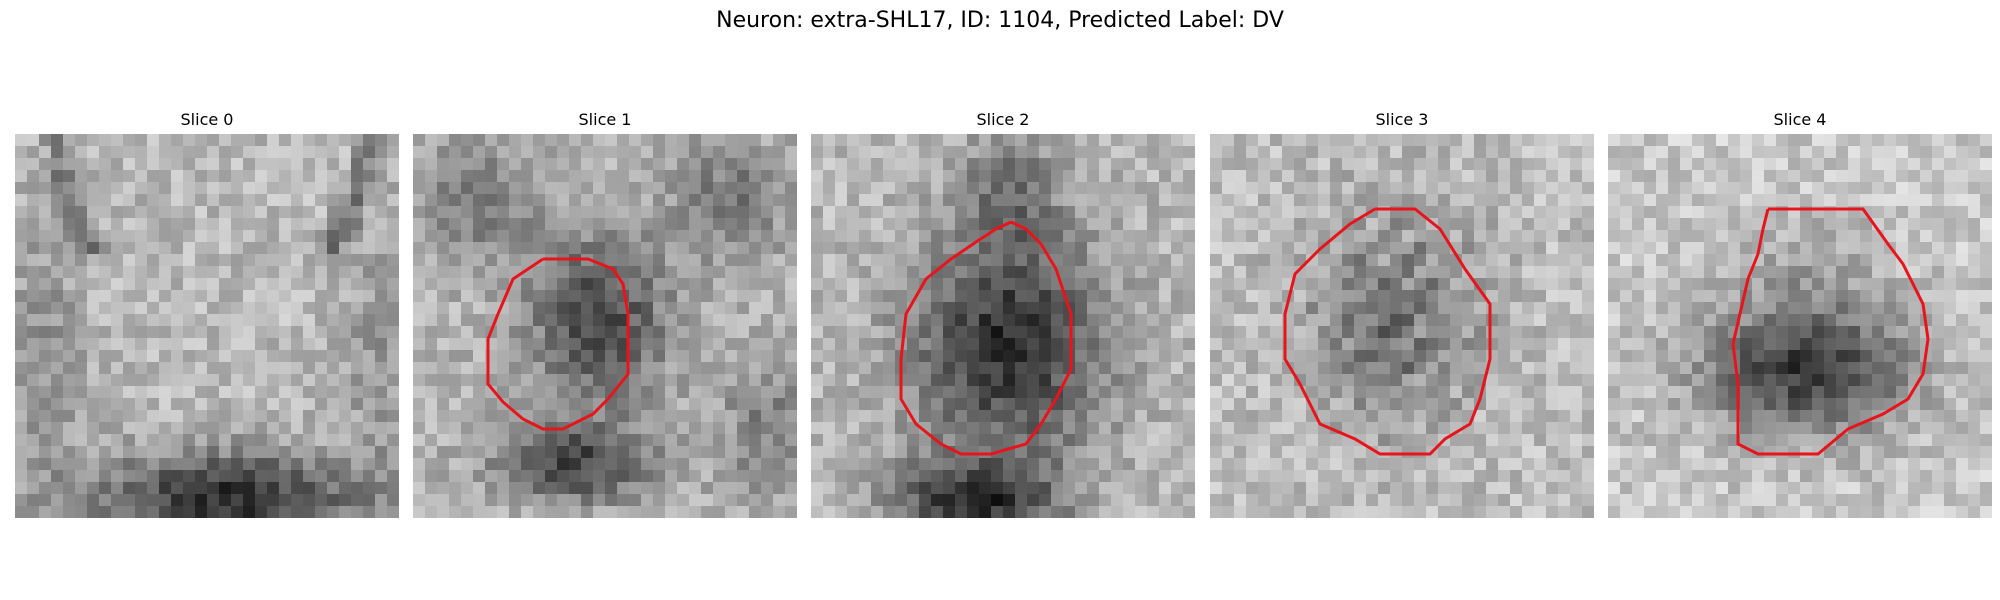  I want to click on slice-panel-3: Slice 3, so click(1402, 314).